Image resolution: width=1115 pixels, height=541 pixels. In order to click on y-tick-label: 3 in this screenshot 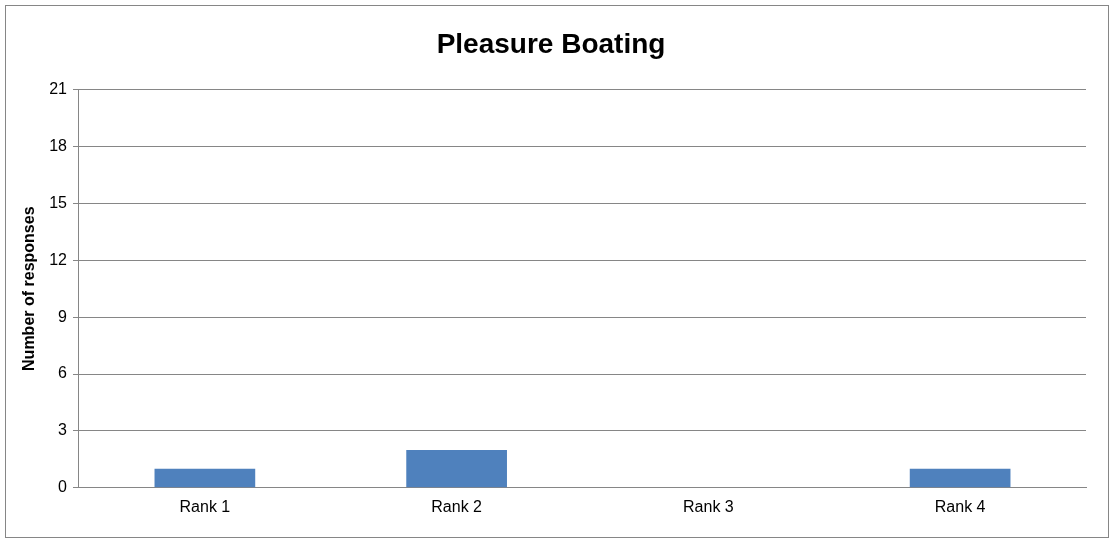, I will do `click(63, 430)`.